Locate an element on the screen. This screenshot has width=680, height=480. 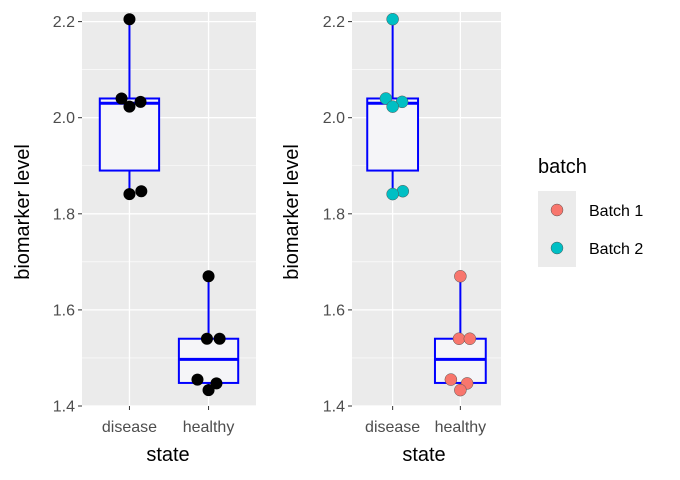
legend-title: batch is located at coordinates (562, 167).